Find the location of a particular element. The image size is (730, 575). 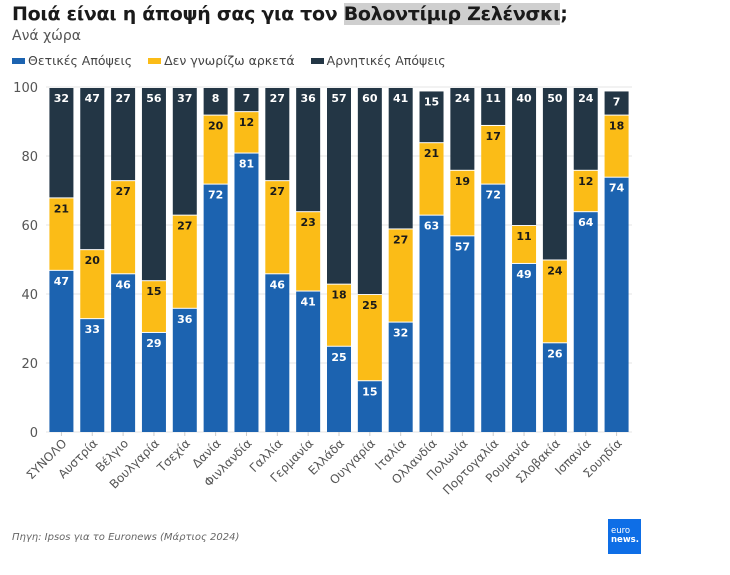

data-label: 19 is located at coordinates (462, 181).